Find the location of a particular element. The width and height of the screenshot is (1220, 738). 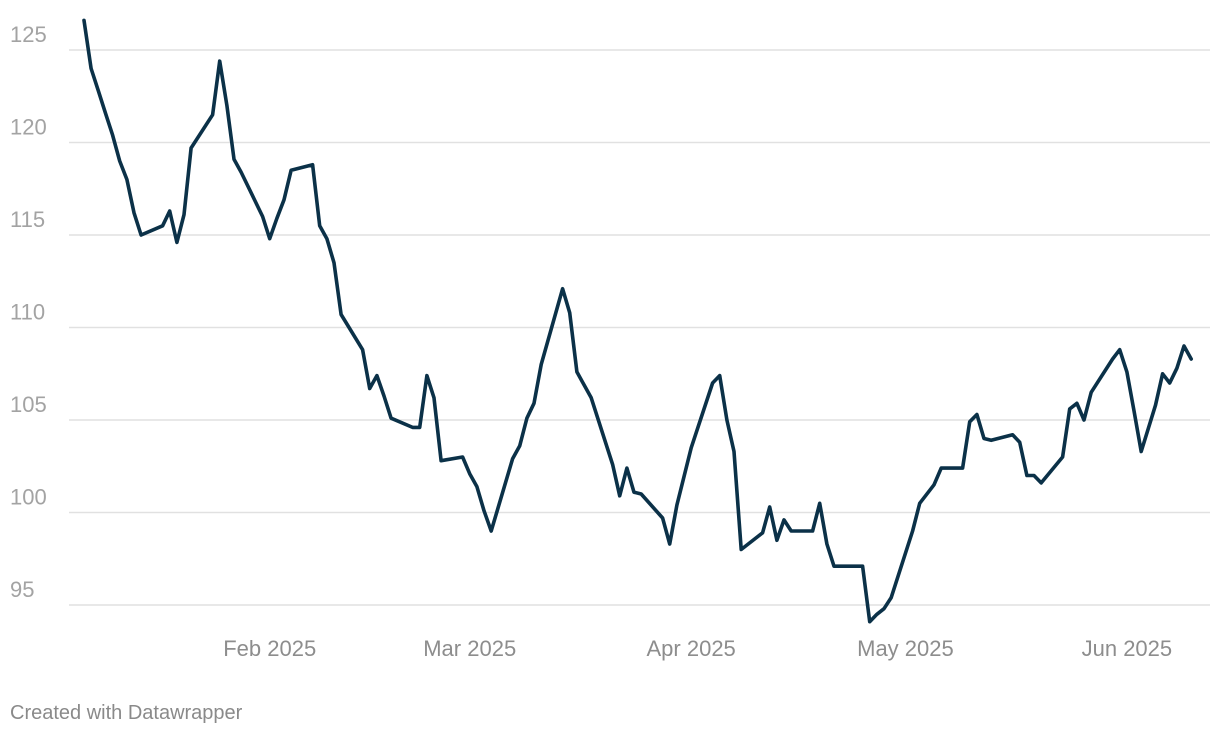

x-tick-label: May 2025 is located at coordinates (905, 648).